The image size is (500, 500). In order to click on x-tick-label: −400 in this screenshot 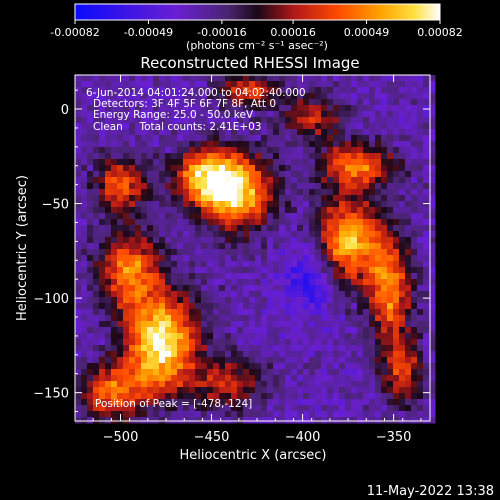, I will do `click(303, 437)`.